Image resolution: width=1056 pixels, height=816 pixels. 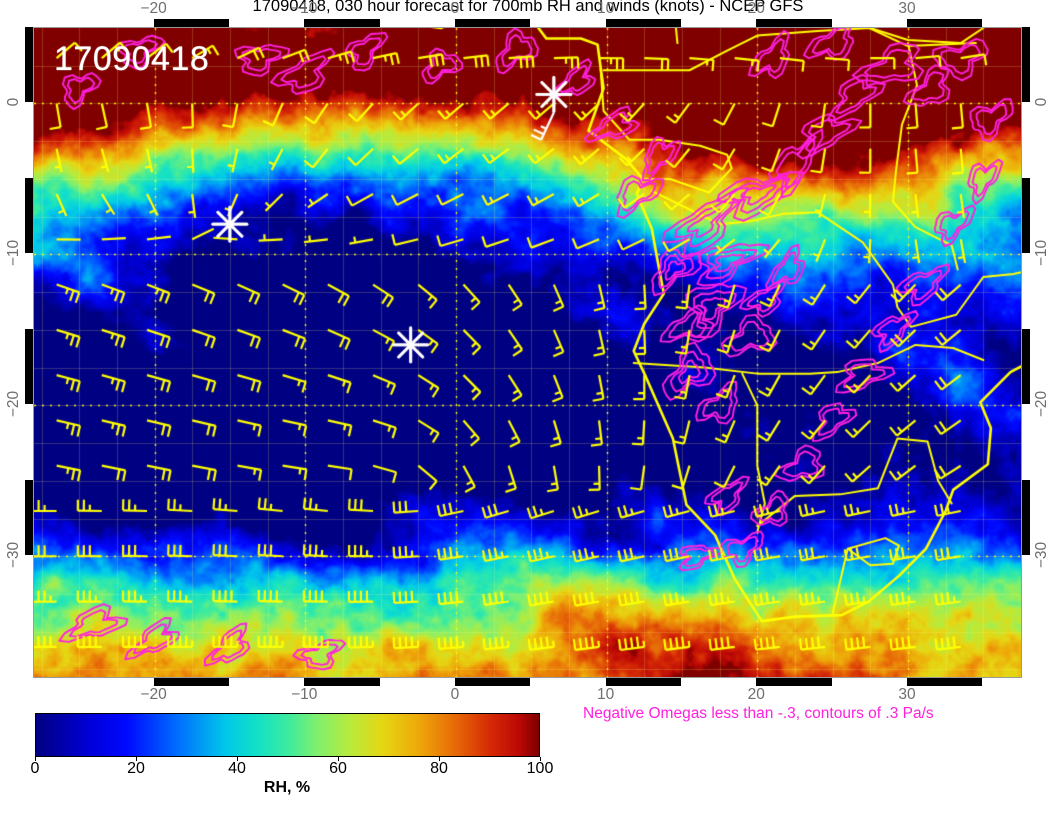 I want to click on x-tick-label-top: −10, so click(x=304, y=8).